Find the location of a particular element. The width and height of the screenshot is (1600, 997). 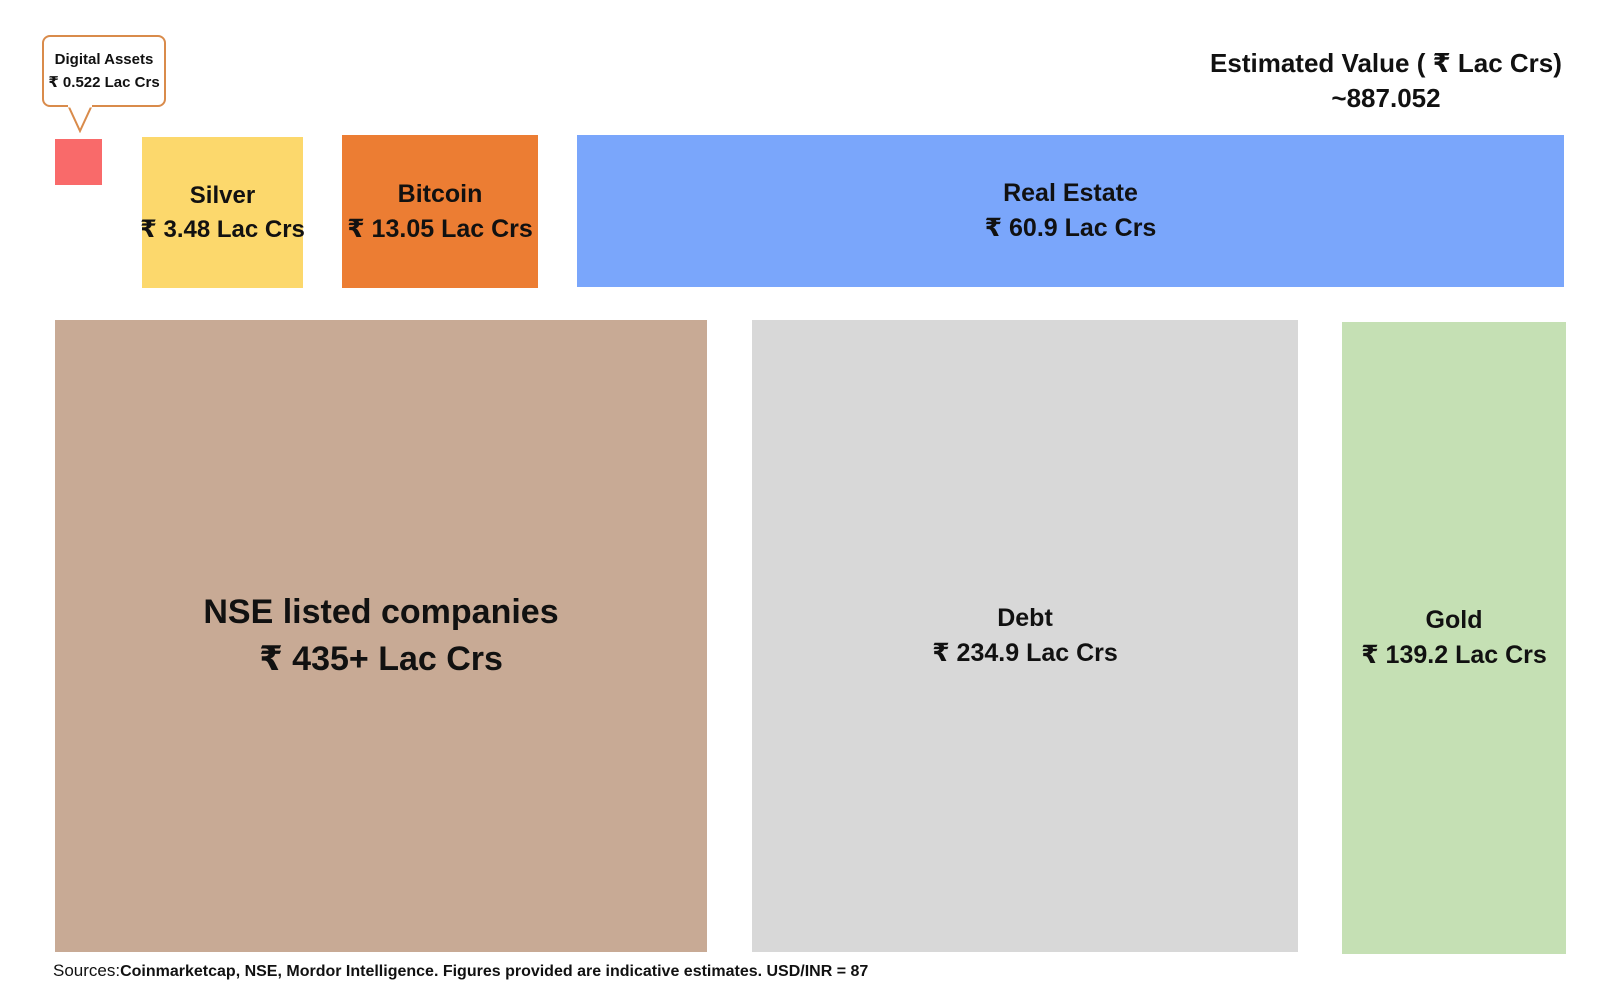

block-label-silver: Silver is located at coordinates (222, 195).